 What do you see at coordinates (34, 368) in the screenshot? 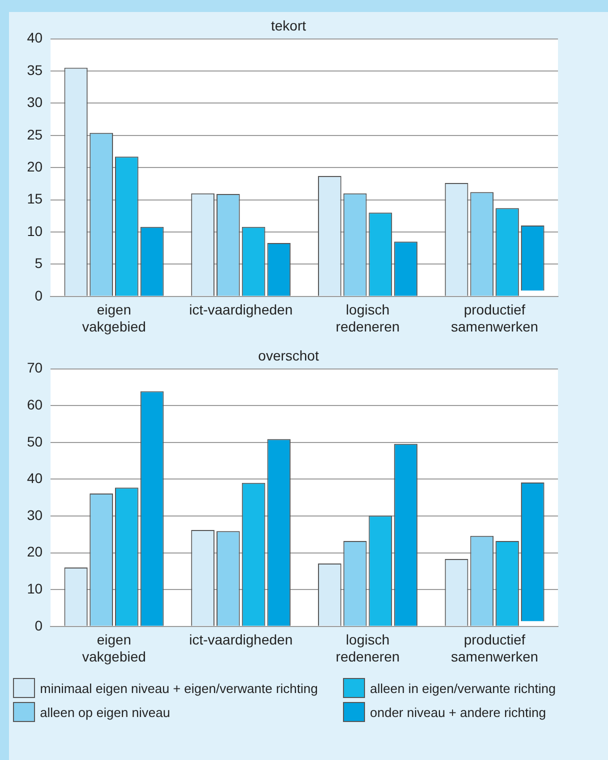
I see `y-tick-label: 70` at bounding box center [34, 368].